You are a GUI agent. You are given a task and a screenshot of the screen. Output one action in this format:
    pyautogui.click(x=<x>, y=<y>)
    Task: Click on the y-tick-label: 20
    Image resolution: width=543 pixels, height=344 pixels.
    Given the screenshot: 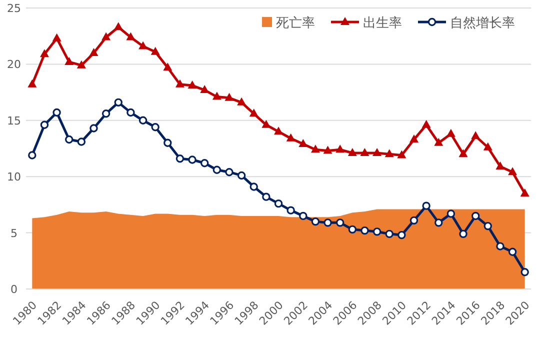 What is the action you would take?
    pyautogui.click(x=14, y=65)
    